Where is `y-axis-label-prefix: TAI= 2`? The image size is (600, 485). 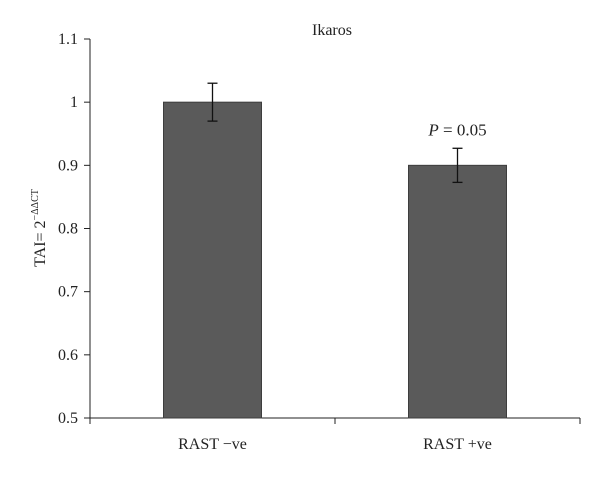
y-axis-label-prefix: TAI= 2 is located at coordinates (40, 243).